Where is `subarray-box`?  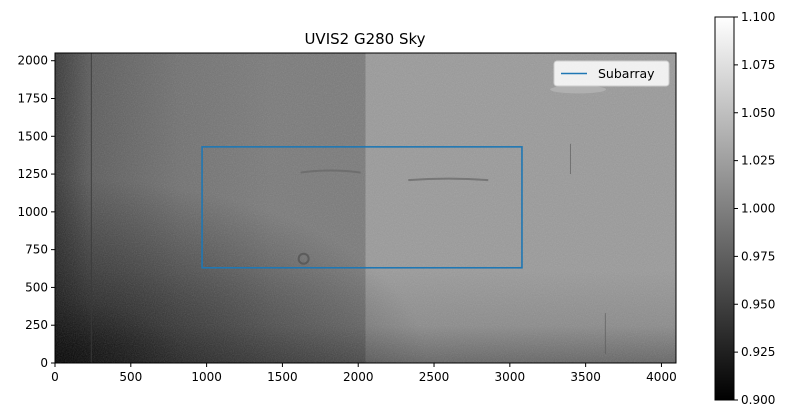 subarray-box is located at coordinates (362, 207).